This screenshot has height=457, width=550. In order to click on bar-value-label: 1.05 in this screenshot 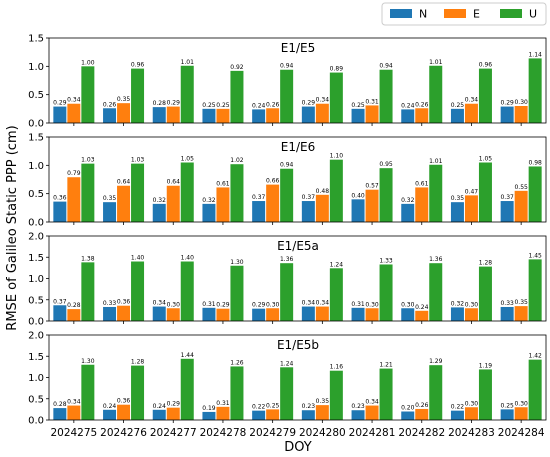, I will do `click(188, 159)`.